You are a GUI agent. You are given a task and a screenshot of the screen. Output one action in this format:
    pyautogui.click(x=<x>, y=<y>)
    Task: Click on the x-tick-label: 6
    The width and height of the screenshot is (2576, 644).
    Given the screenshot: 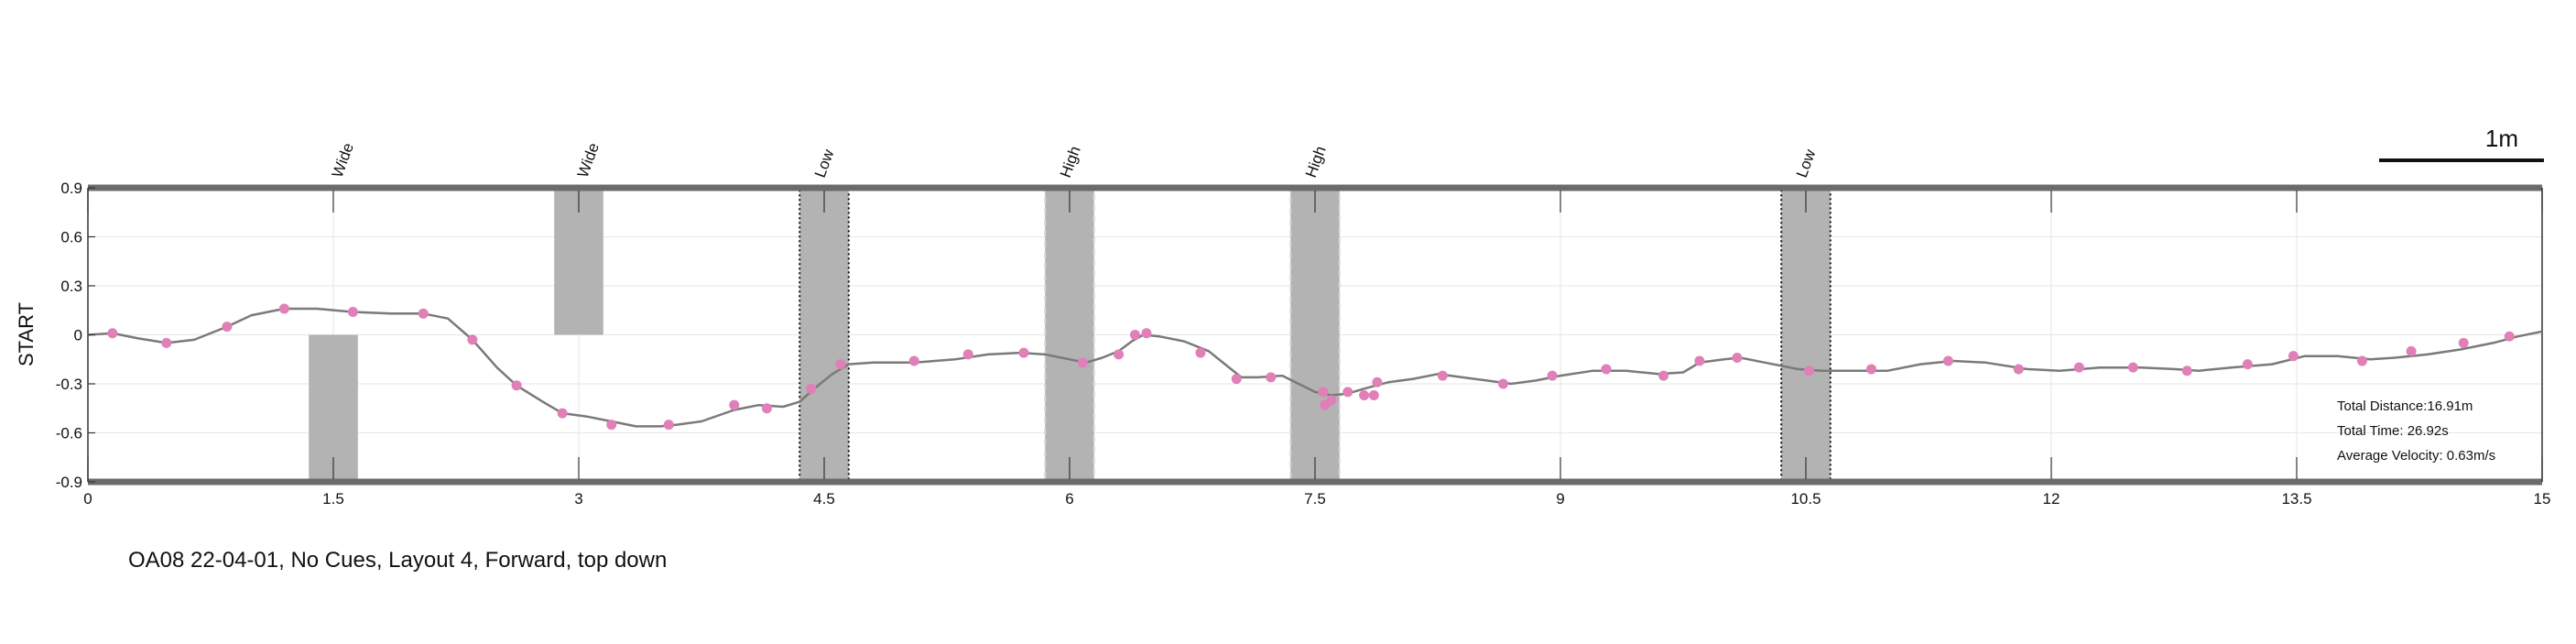 What is the action you would take?
    pyautogui.click(x=1069, y=499)
    